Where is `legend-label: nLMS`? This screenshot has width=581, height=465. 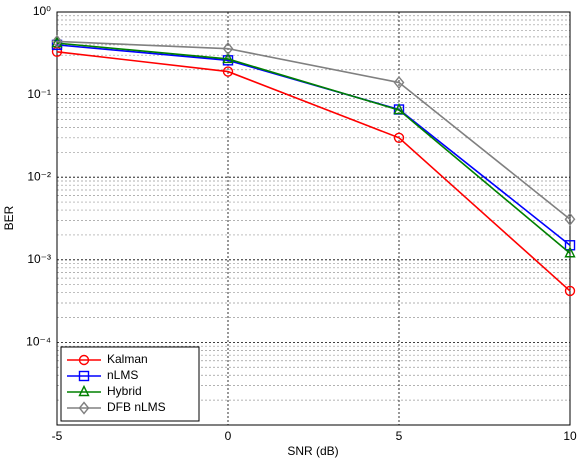 legend-label: nLMS is located at coordinates (122, 375).